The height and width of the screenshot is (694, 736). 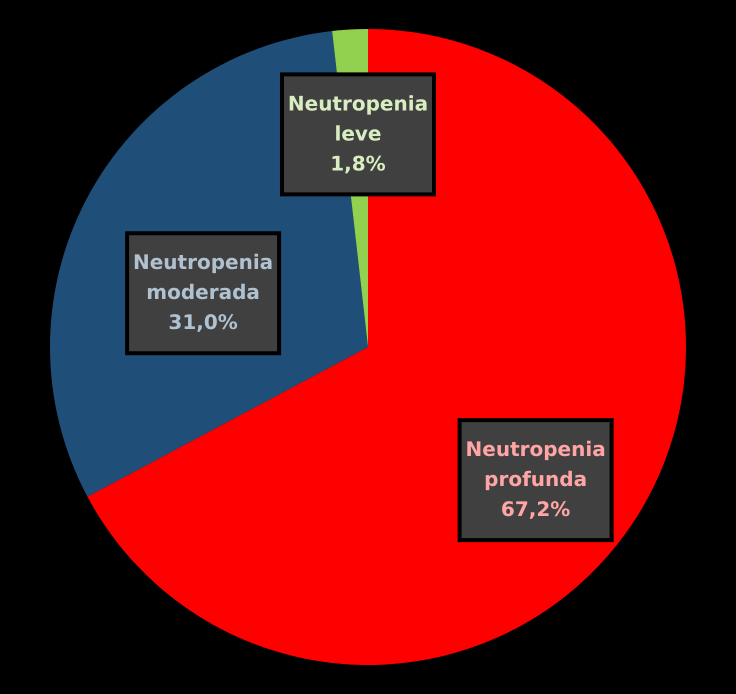 I want to click on slice-label: Neutropenia moderada, so click(x=203, y=277).